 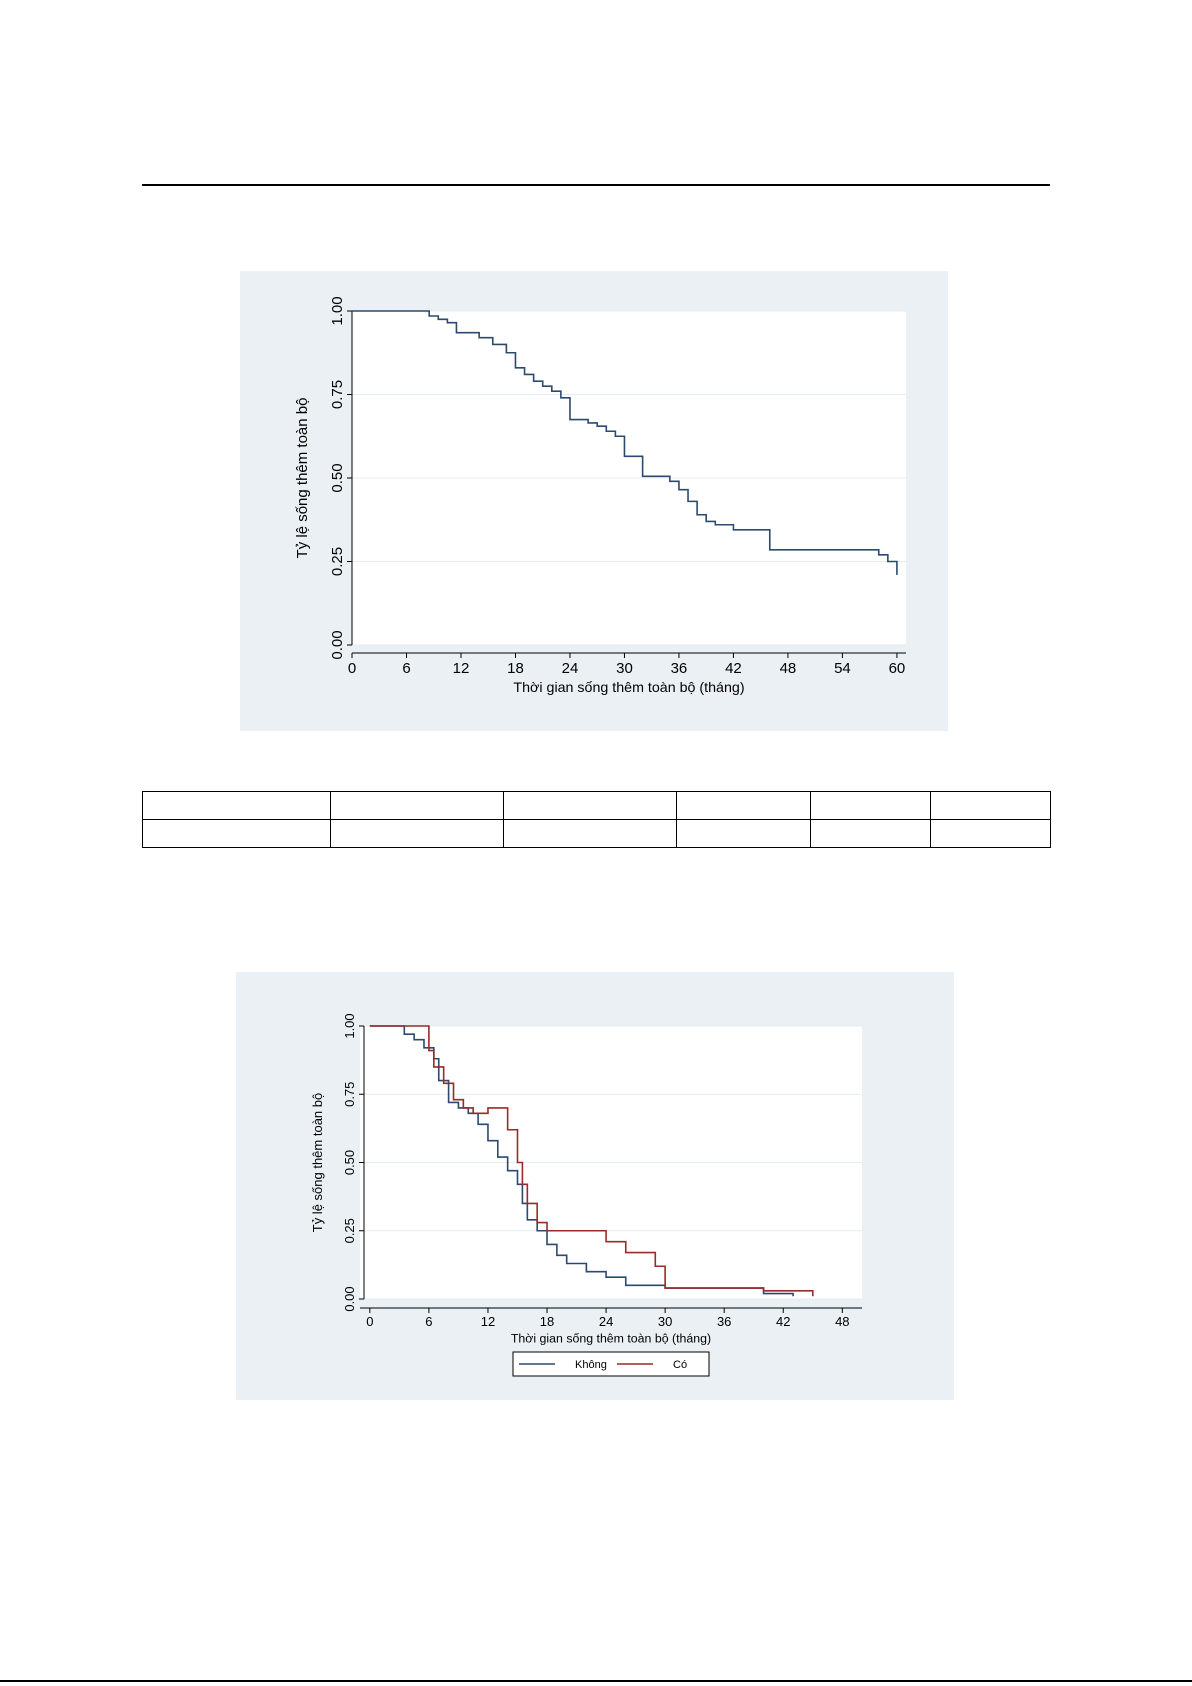 What do you see at coordinates (625, 442) in the screenshot?
I see `series-line` at bounding box center [625, 442].